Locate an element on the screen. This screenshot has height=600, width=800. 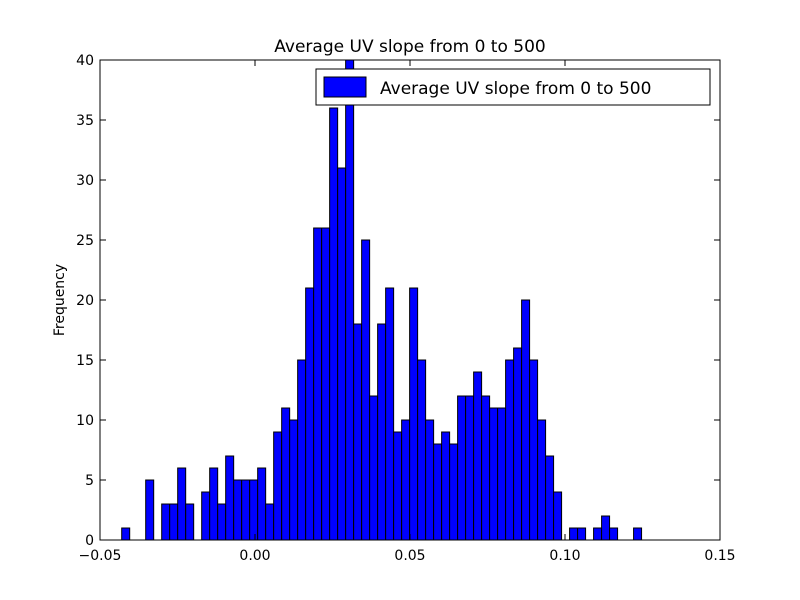
legend-box is located at coordinates (513, 87).